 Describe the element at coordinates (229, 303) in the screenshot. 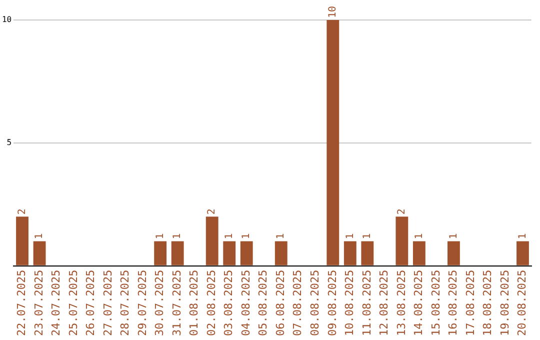

I see `x-tick-label: 03.08.2025` at that location.